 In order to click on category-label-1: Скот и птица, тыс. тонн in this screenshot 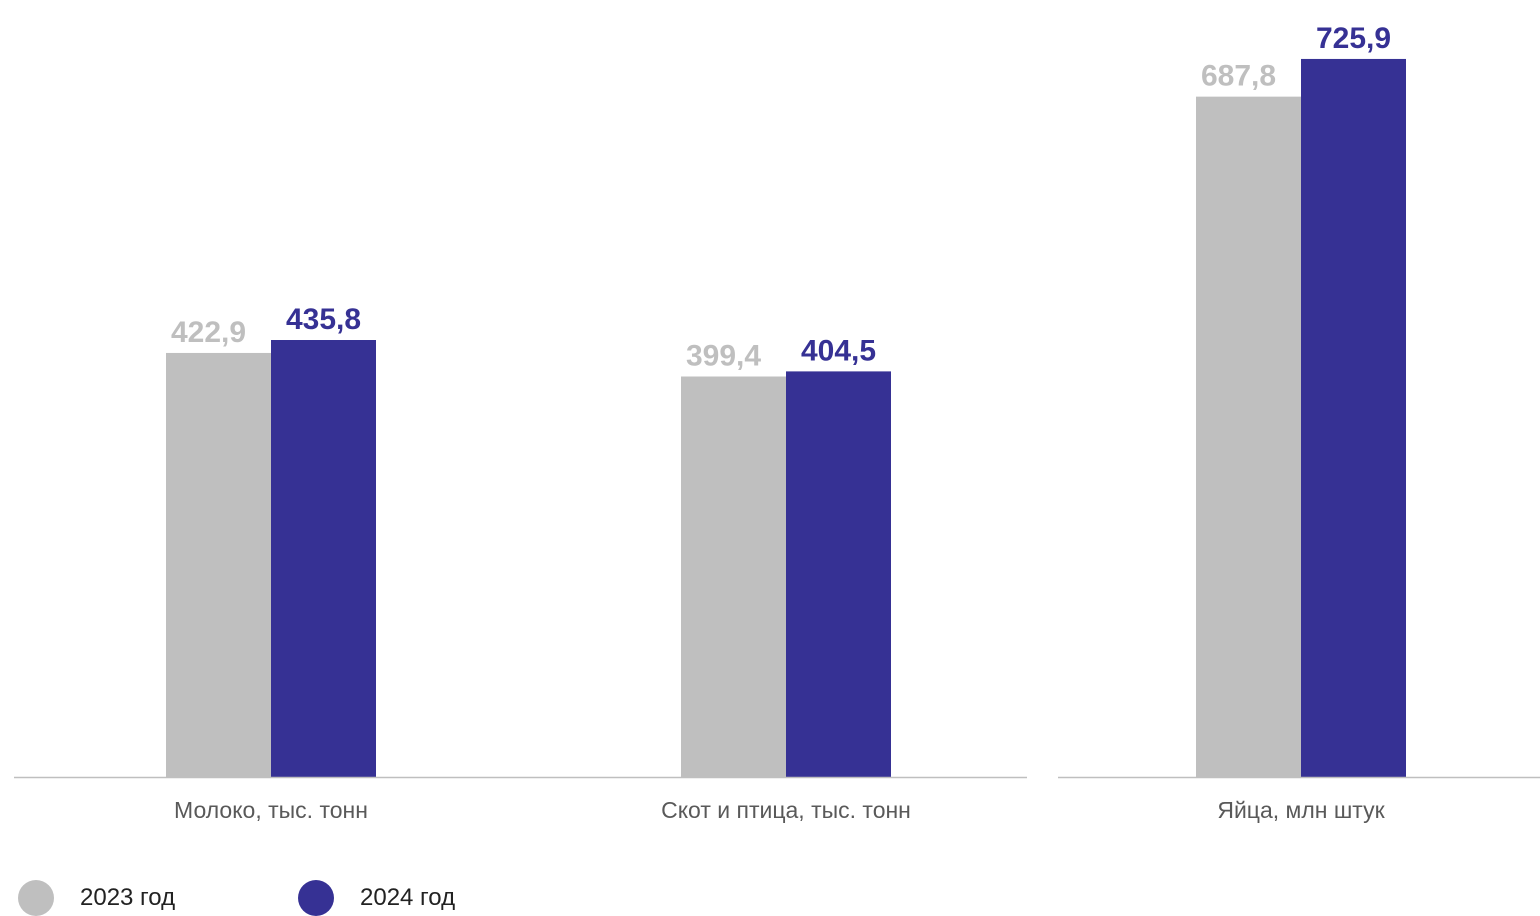, I will do `click(786, 810)`.